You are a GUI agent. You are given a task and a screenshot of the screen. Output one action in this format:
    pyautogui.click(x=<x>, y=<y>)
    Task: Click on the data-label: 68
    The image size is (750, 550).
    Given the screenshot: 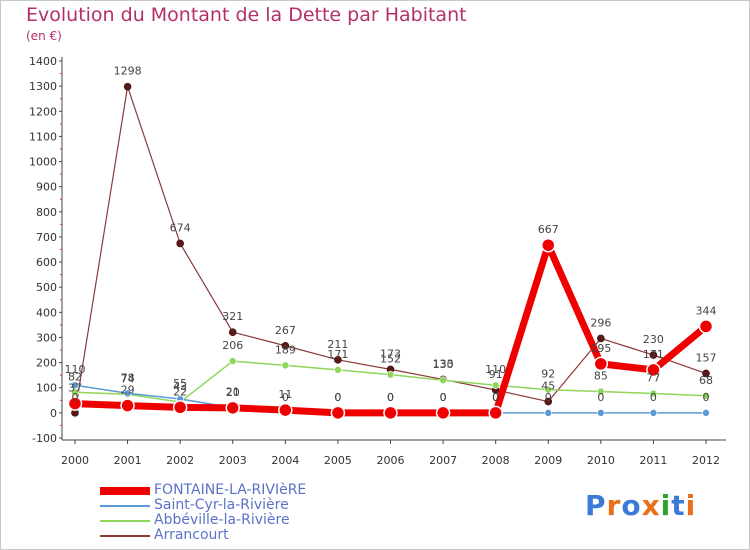 What is the action you would take?
    pyautogui.click(x=706, y=380)
    